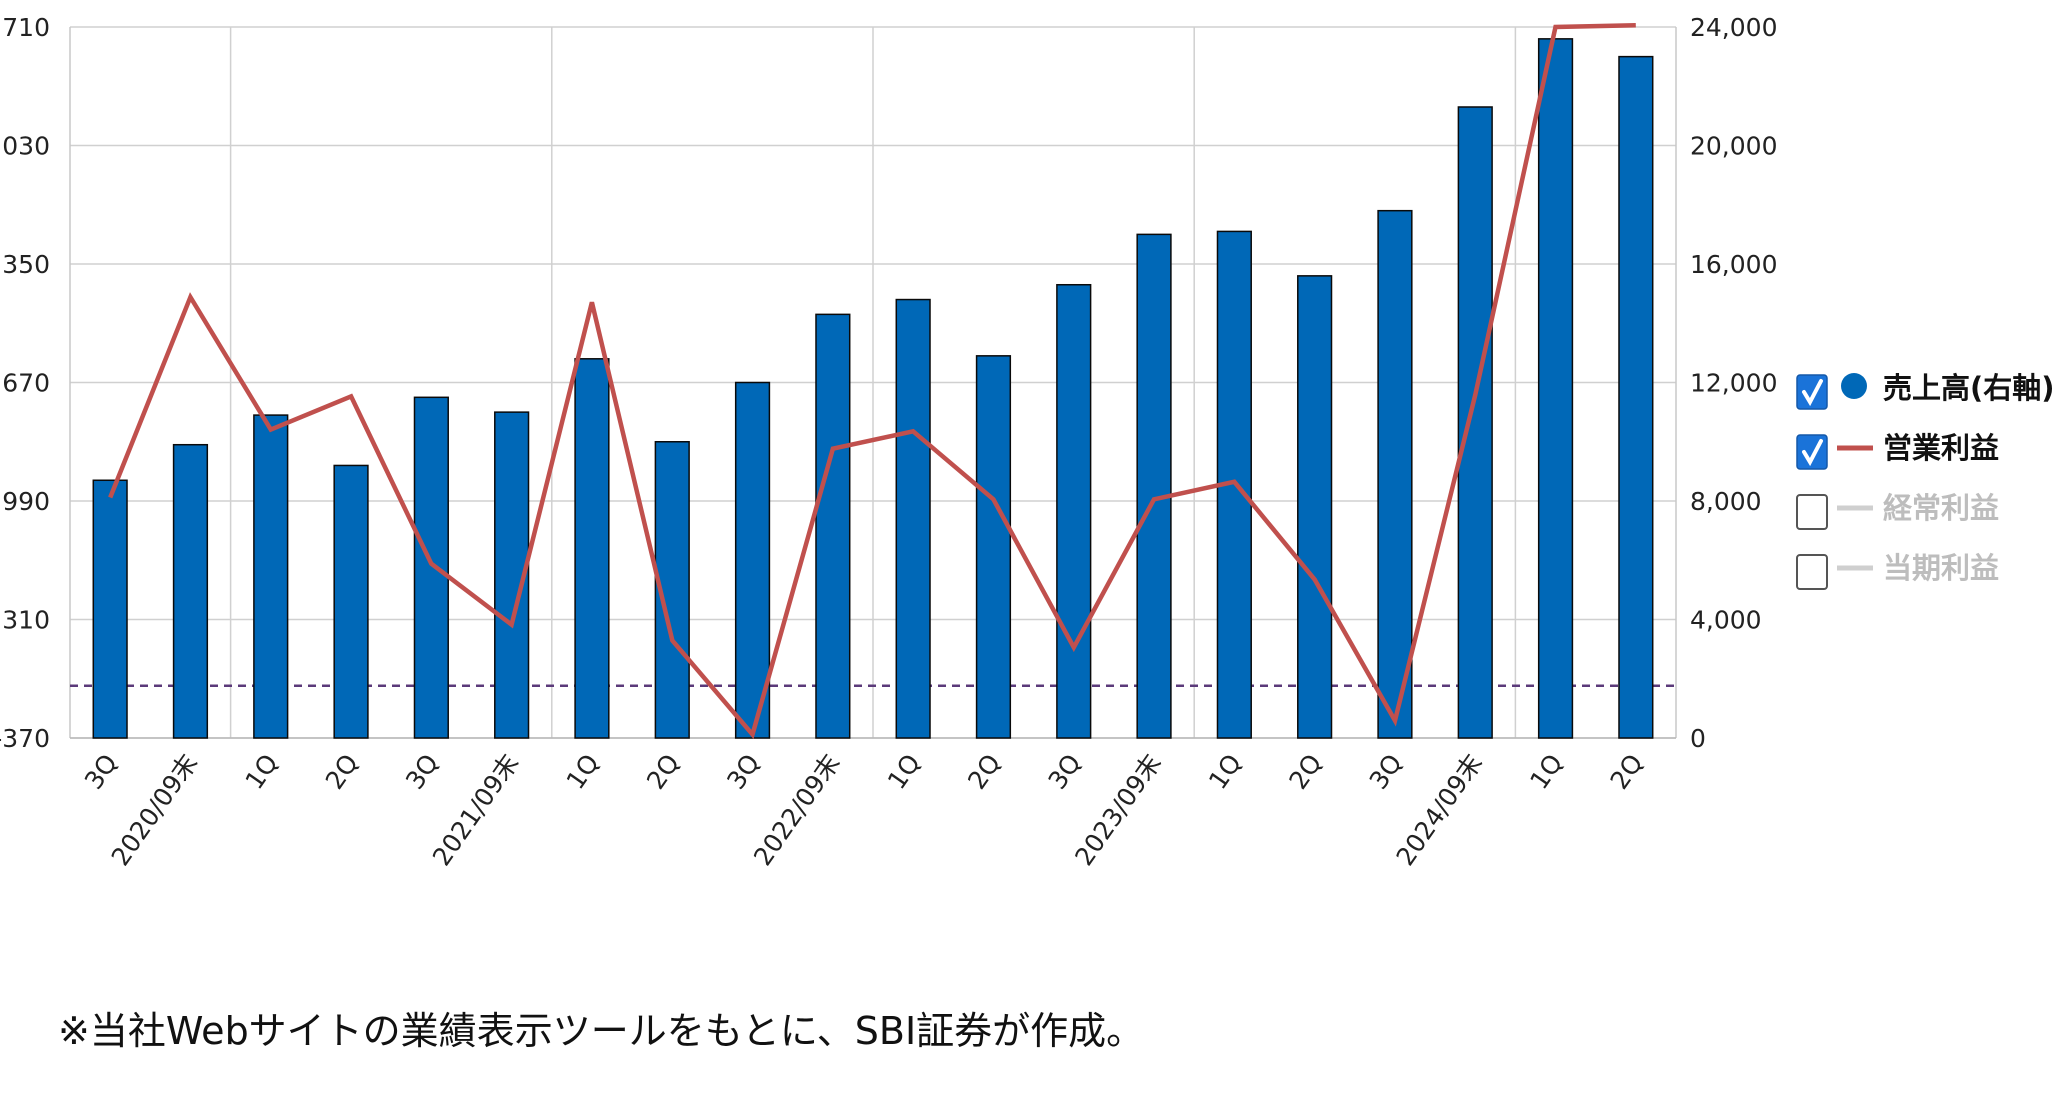  Describe the element at coordinates (26, 620) in the screenshot. I see `left-axis-tick-label: 310` at that location.